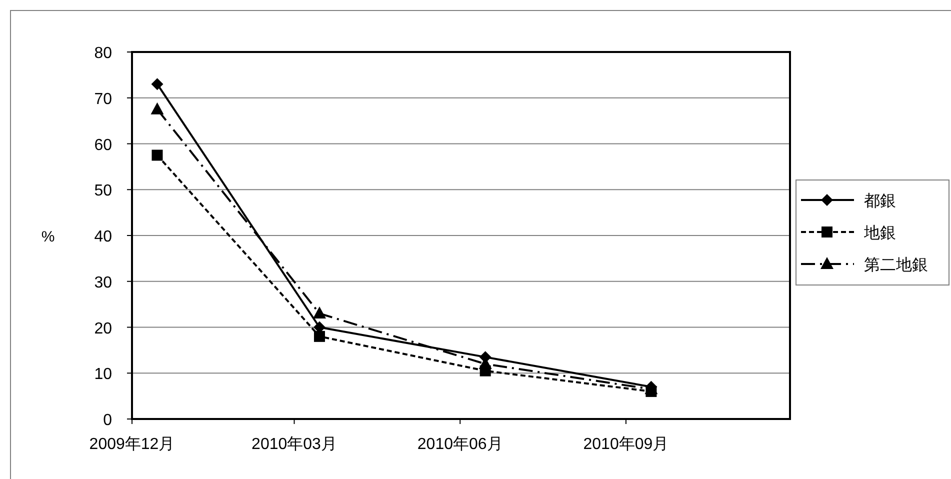 The height and width of the screenshot is (479, 951). I want to click on y-tick-label: 10, so click(103, 375).